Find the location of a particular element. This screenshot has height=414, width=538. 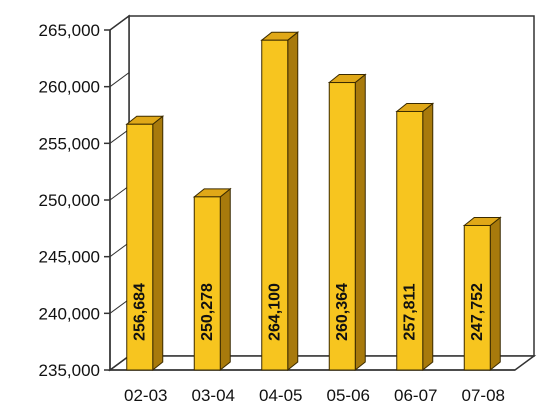

bar-data-label: 264,100 is located at coordinates (274, 312).